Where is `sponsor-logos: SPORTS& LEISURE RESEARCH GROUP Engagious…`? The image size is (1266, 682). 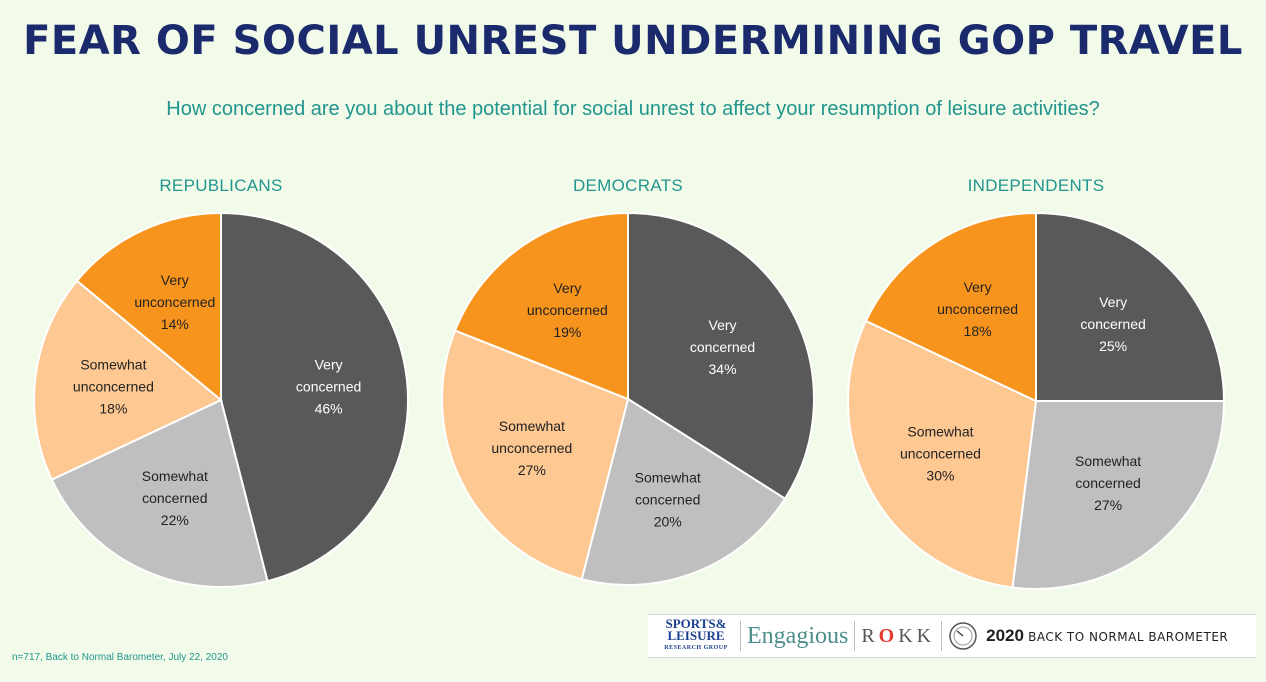
sponsor-logos: SPORTS& LEISURE RESEARCH GROUP Engagious… is located at coordinates (952, 636).